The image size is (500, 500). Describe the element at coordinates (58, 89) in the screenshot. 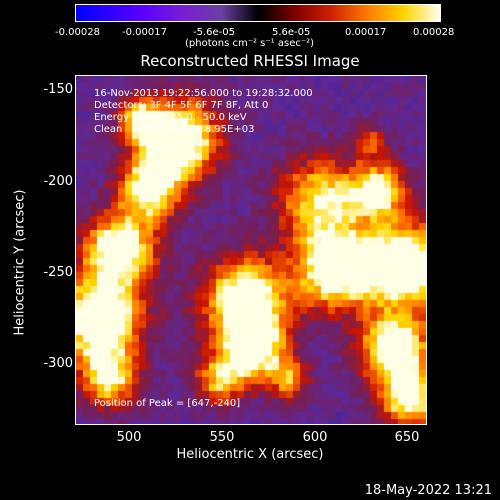

I see `y-tick-label: -150` at that location.